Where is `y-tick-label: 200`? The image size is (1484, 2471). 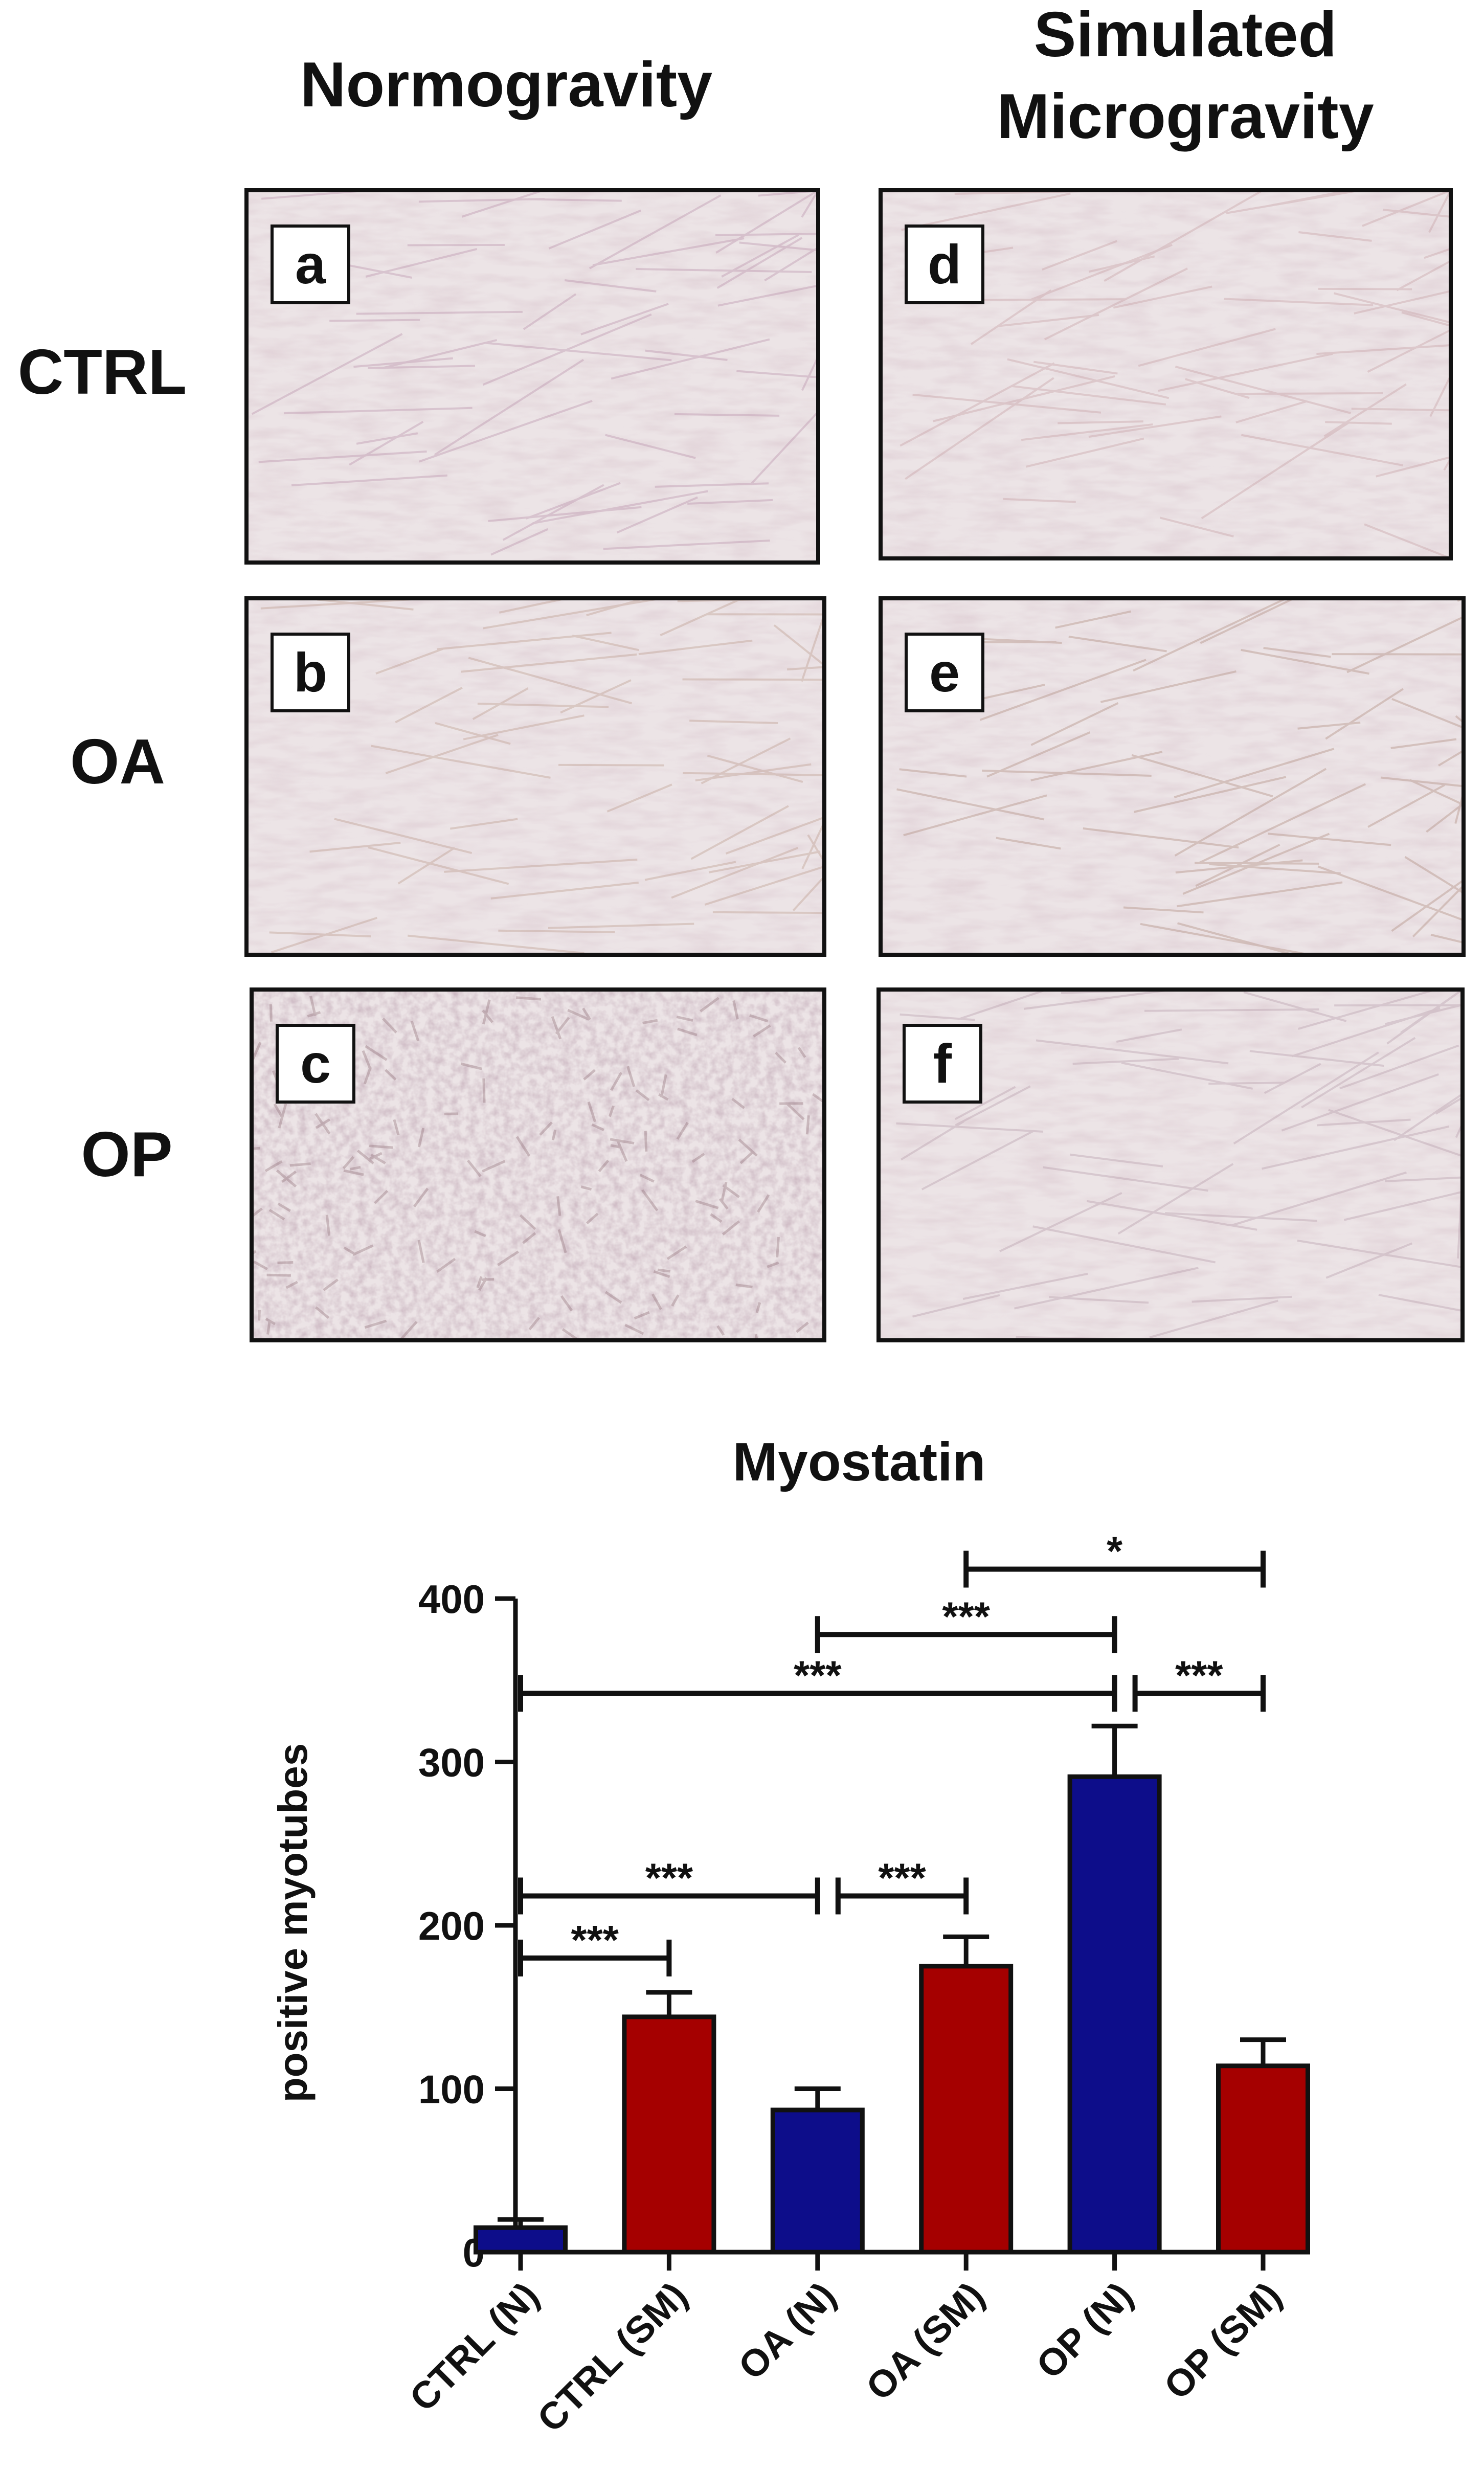
y-tick-label: 200 is located at coordinates (452, 1925).